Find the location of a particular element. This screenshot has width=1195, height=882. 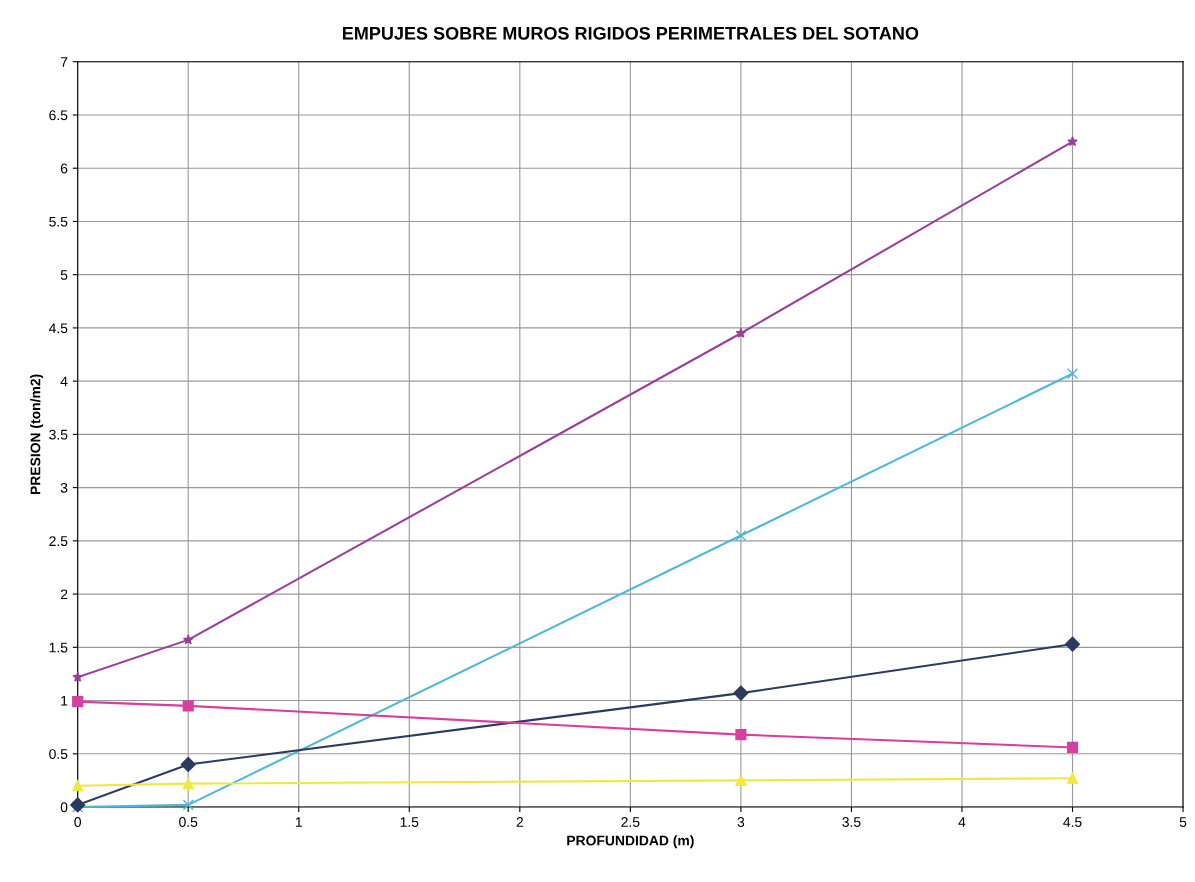

x-tick-label: 2.5 is located at coordinates (630, 822).